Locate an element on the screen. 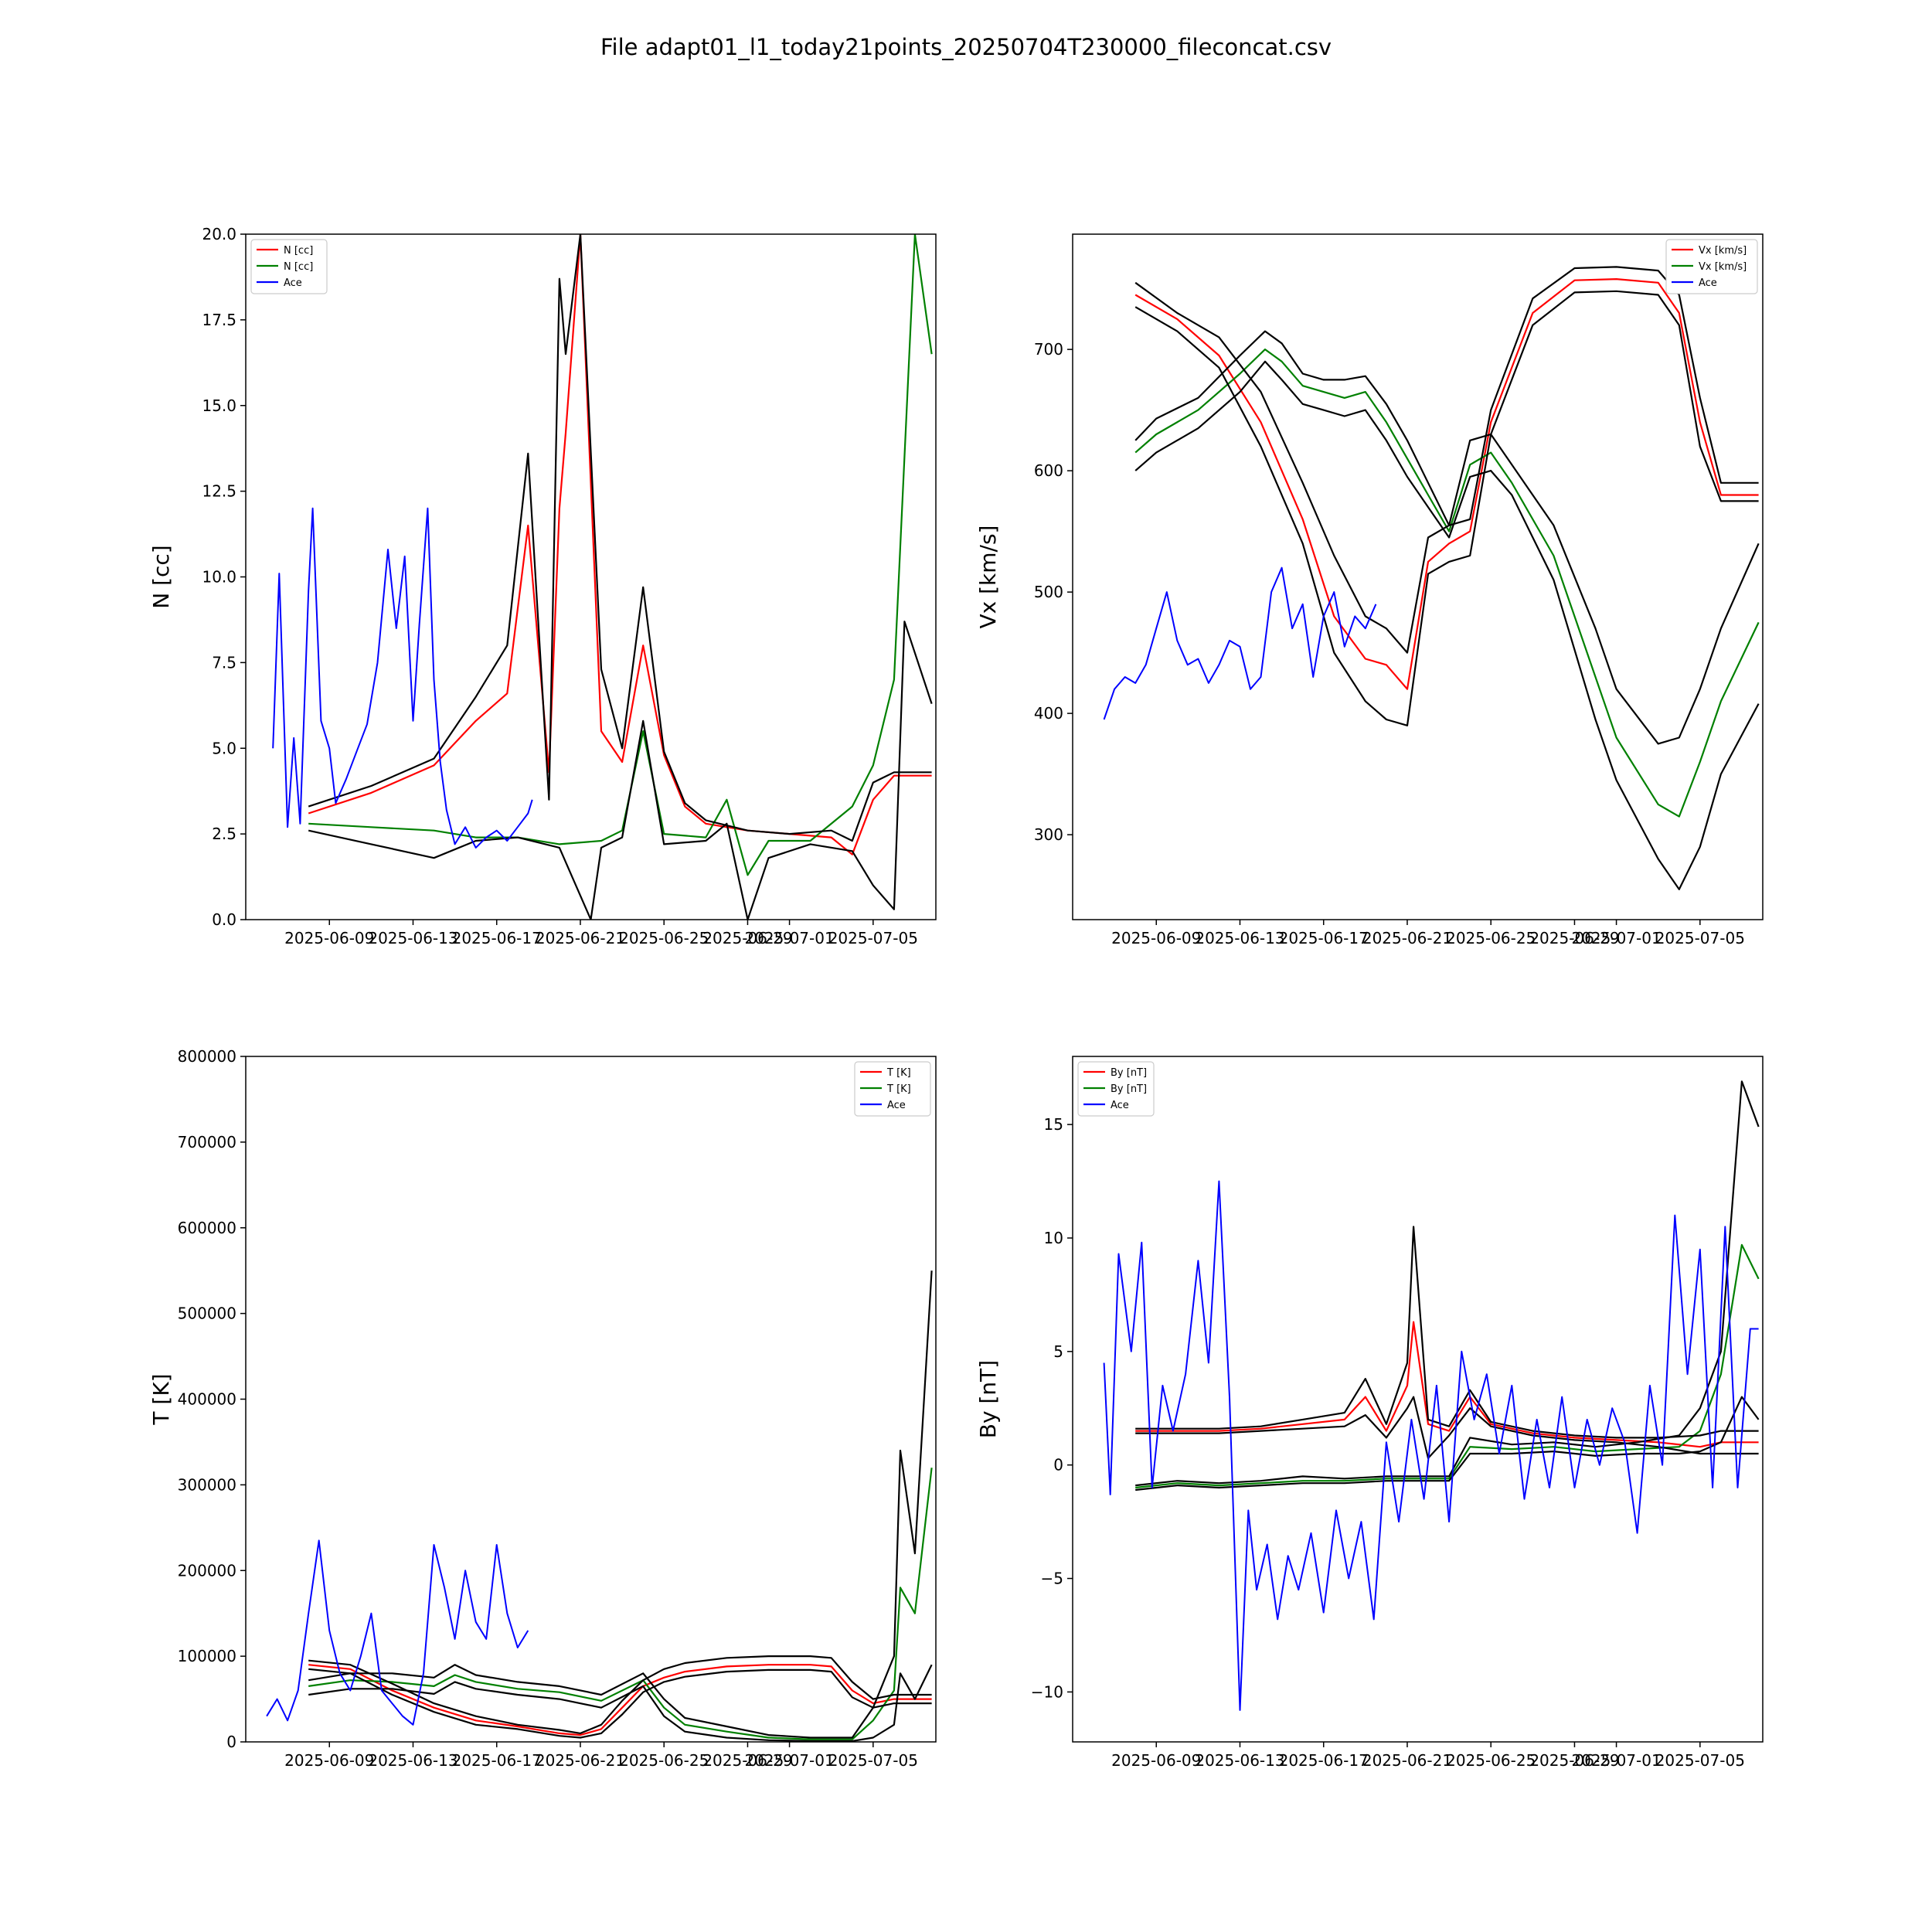 This screenshot has width=1932, height=1932. y-tick-label: 10.0 is located at coordinates (219, 578).